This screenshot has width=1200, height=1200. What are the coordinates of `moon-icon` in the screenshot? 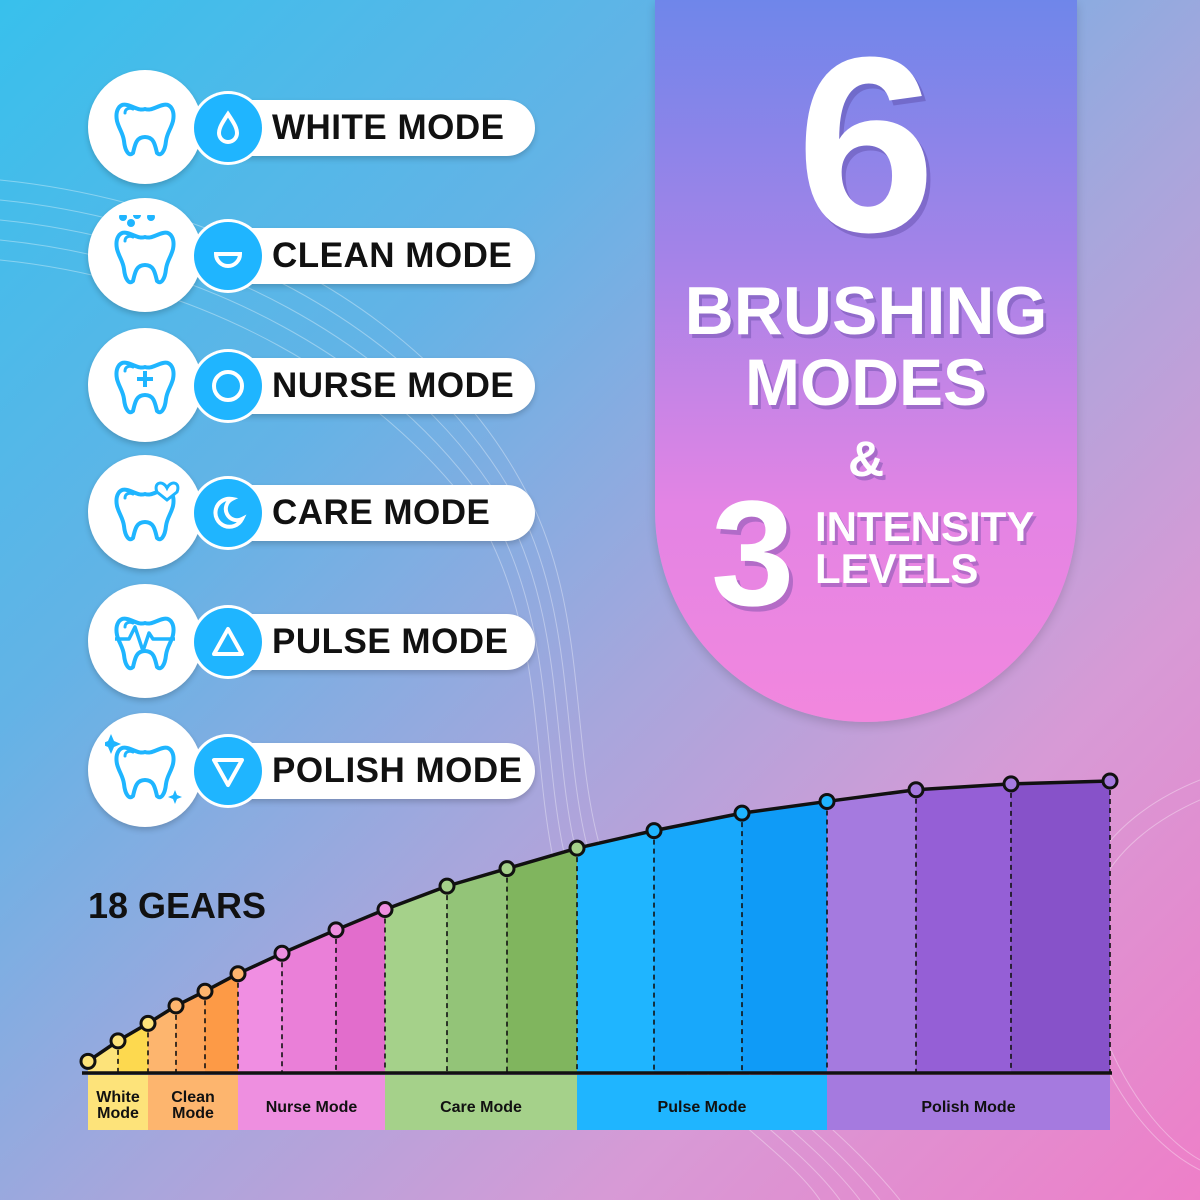 It's located at (230, 512).